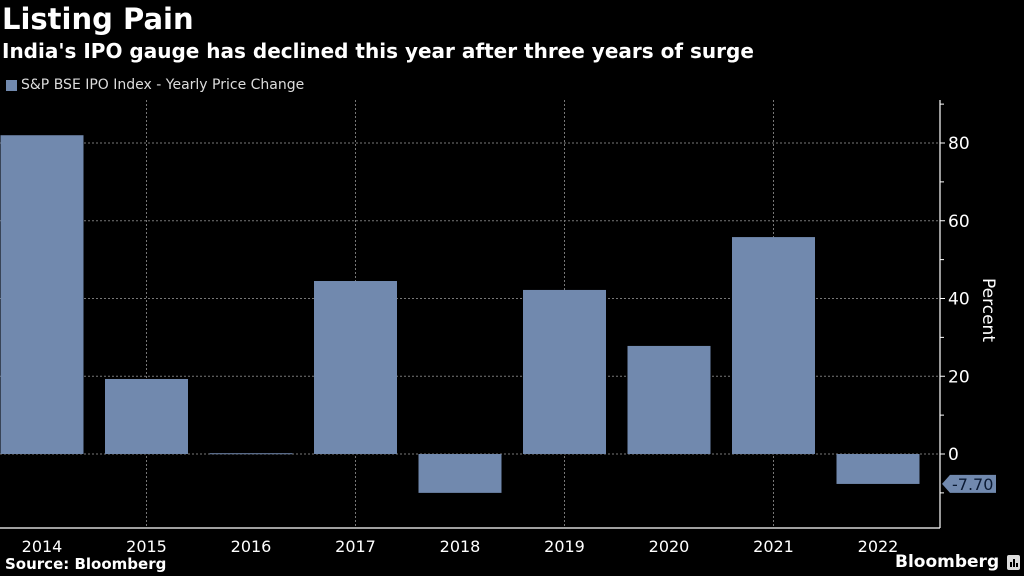 The width and height of the screenshot is (1024, 576). Describe the element at coordinates (959, 377) in the screenshot. I see `y-tick-label: 20` at that location.